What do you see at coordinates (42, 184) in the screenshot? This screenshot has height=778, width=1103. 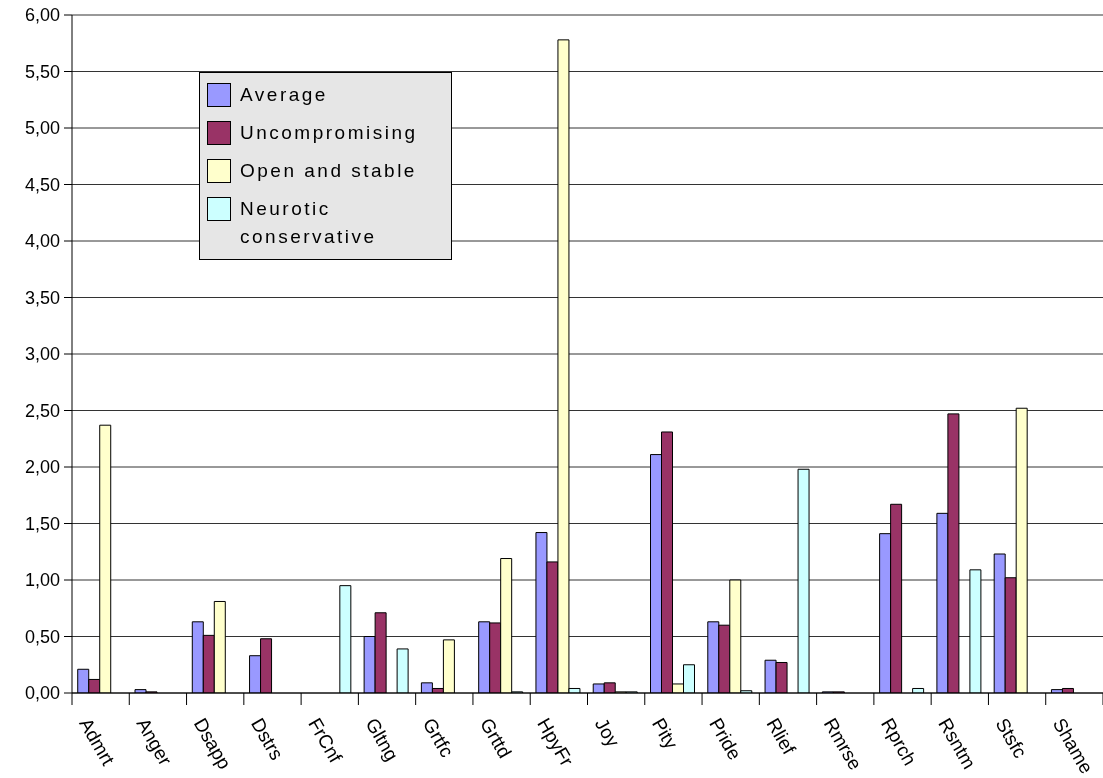 I see `y-tick-label: 4,50` at bounding box center [42, 184].